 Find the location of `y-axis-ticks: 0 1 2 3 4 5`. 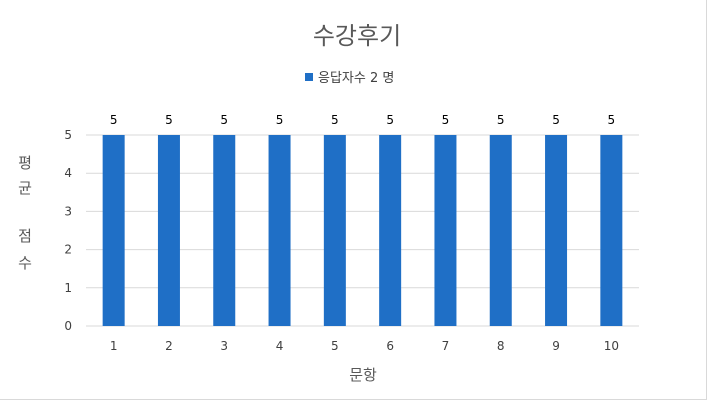

y-axis-ticks: 0 1 2 3 4 5 is located at coordinates (68, 230).